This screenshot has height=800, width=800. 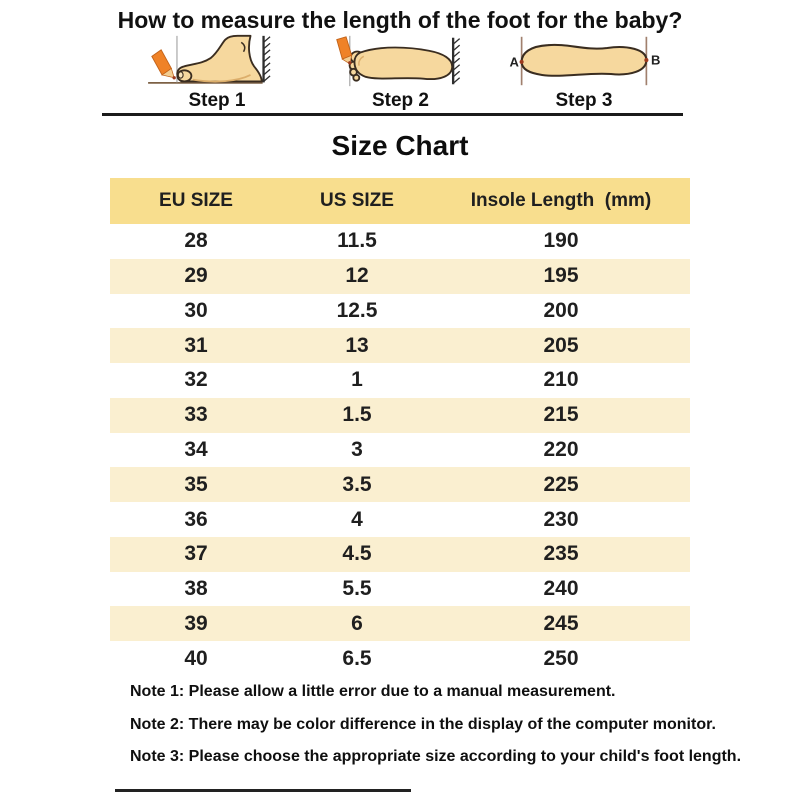 What do you see at coordinates (357, 449) in the screenshot?
I see `table-cell: 3` at bounding box center [357, 449].